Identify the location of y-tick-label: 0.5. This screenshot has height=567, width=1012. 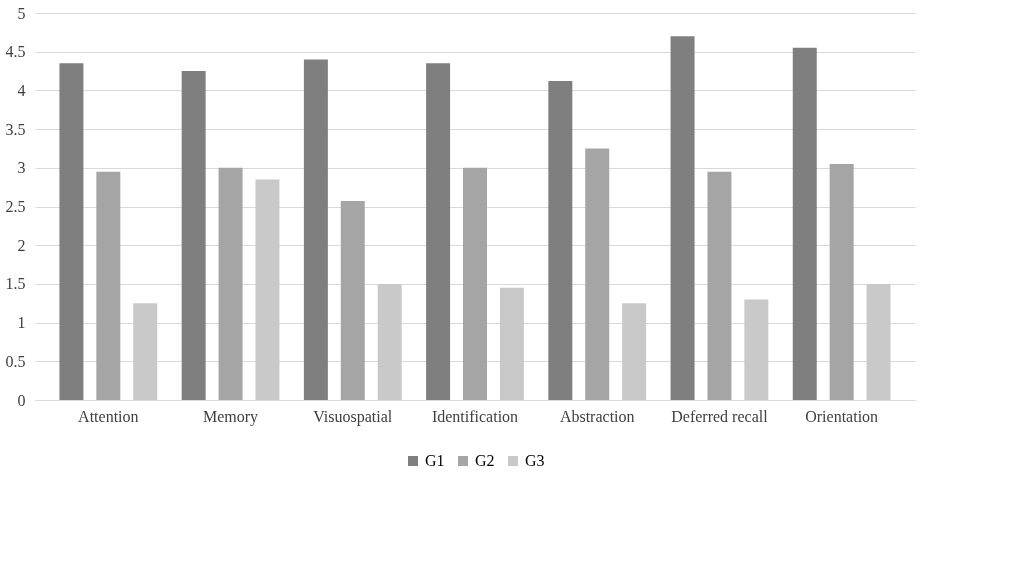
(15, 361).